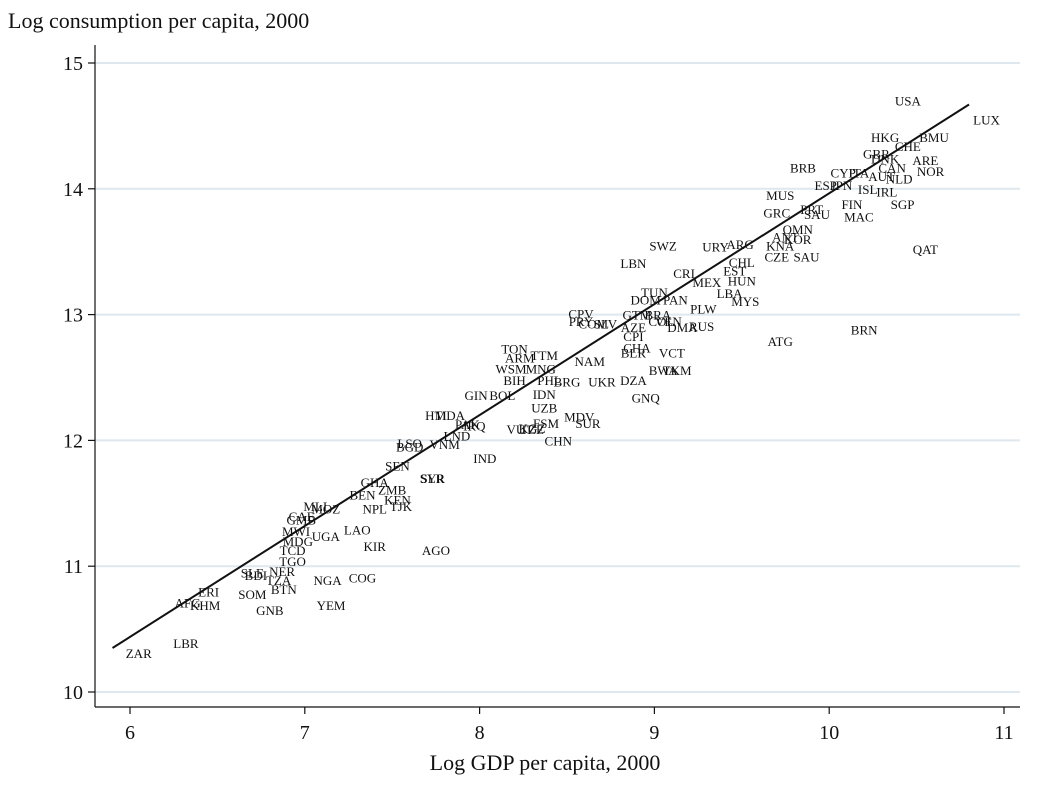  I want to click on point-label: ITA, so click(859, 172).